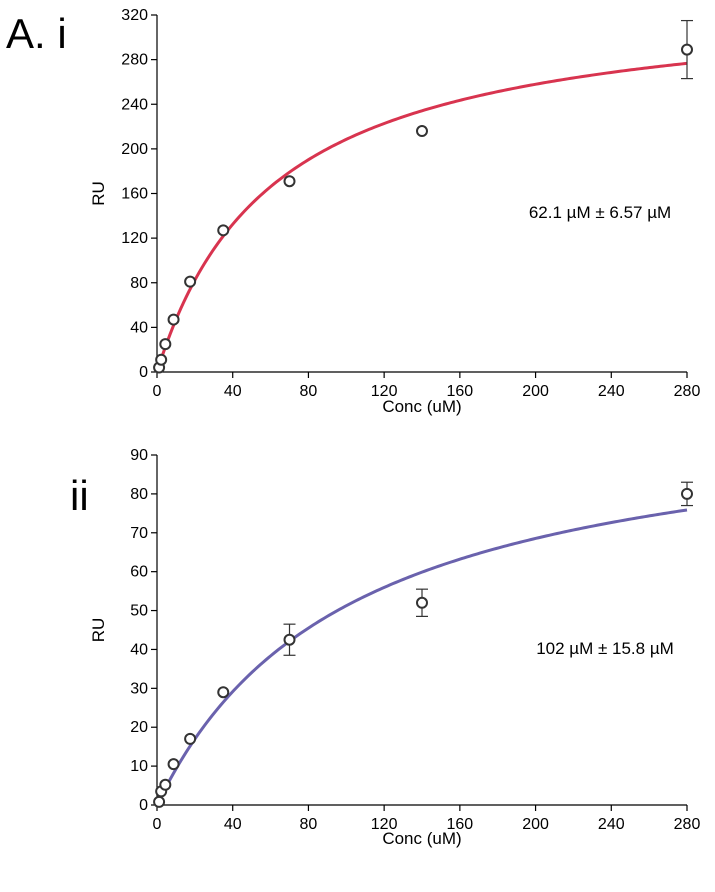 The height and width of the screenshot is (892, 715). What do you see at coordinates (605, 648) in the screenshot?
I see `kd-annotation: 102 µM ± 15.8 µM` at bounding box center [605, 648].